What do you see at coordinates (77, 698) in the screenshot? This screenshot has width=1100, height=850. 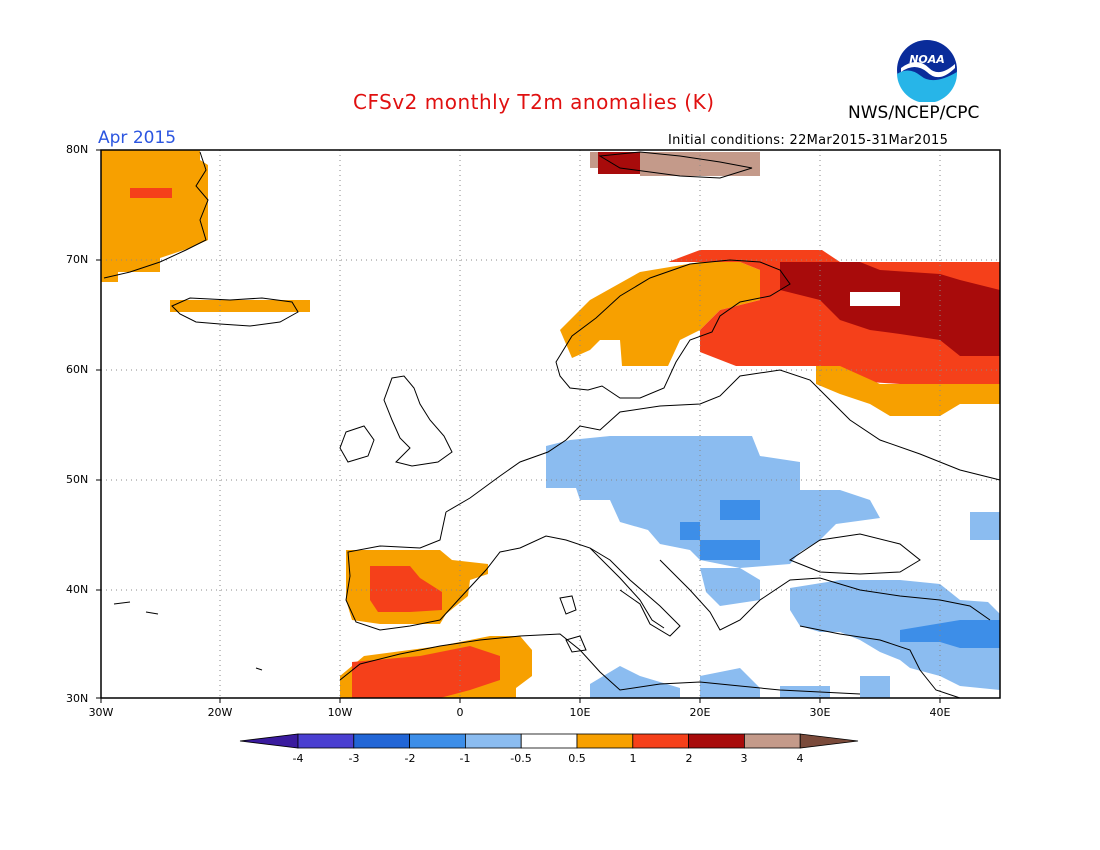 I see `lat-label: 30N` at bounding box center [77, 698].